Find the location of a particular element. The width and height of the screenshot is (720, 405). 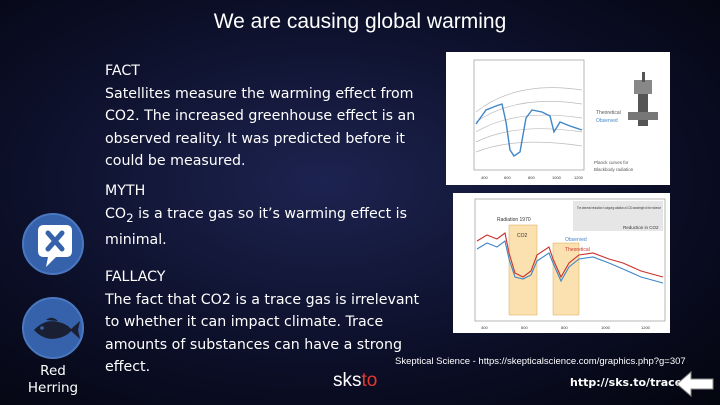

top-label-observed: Observed is located at coordinates (607, 121).